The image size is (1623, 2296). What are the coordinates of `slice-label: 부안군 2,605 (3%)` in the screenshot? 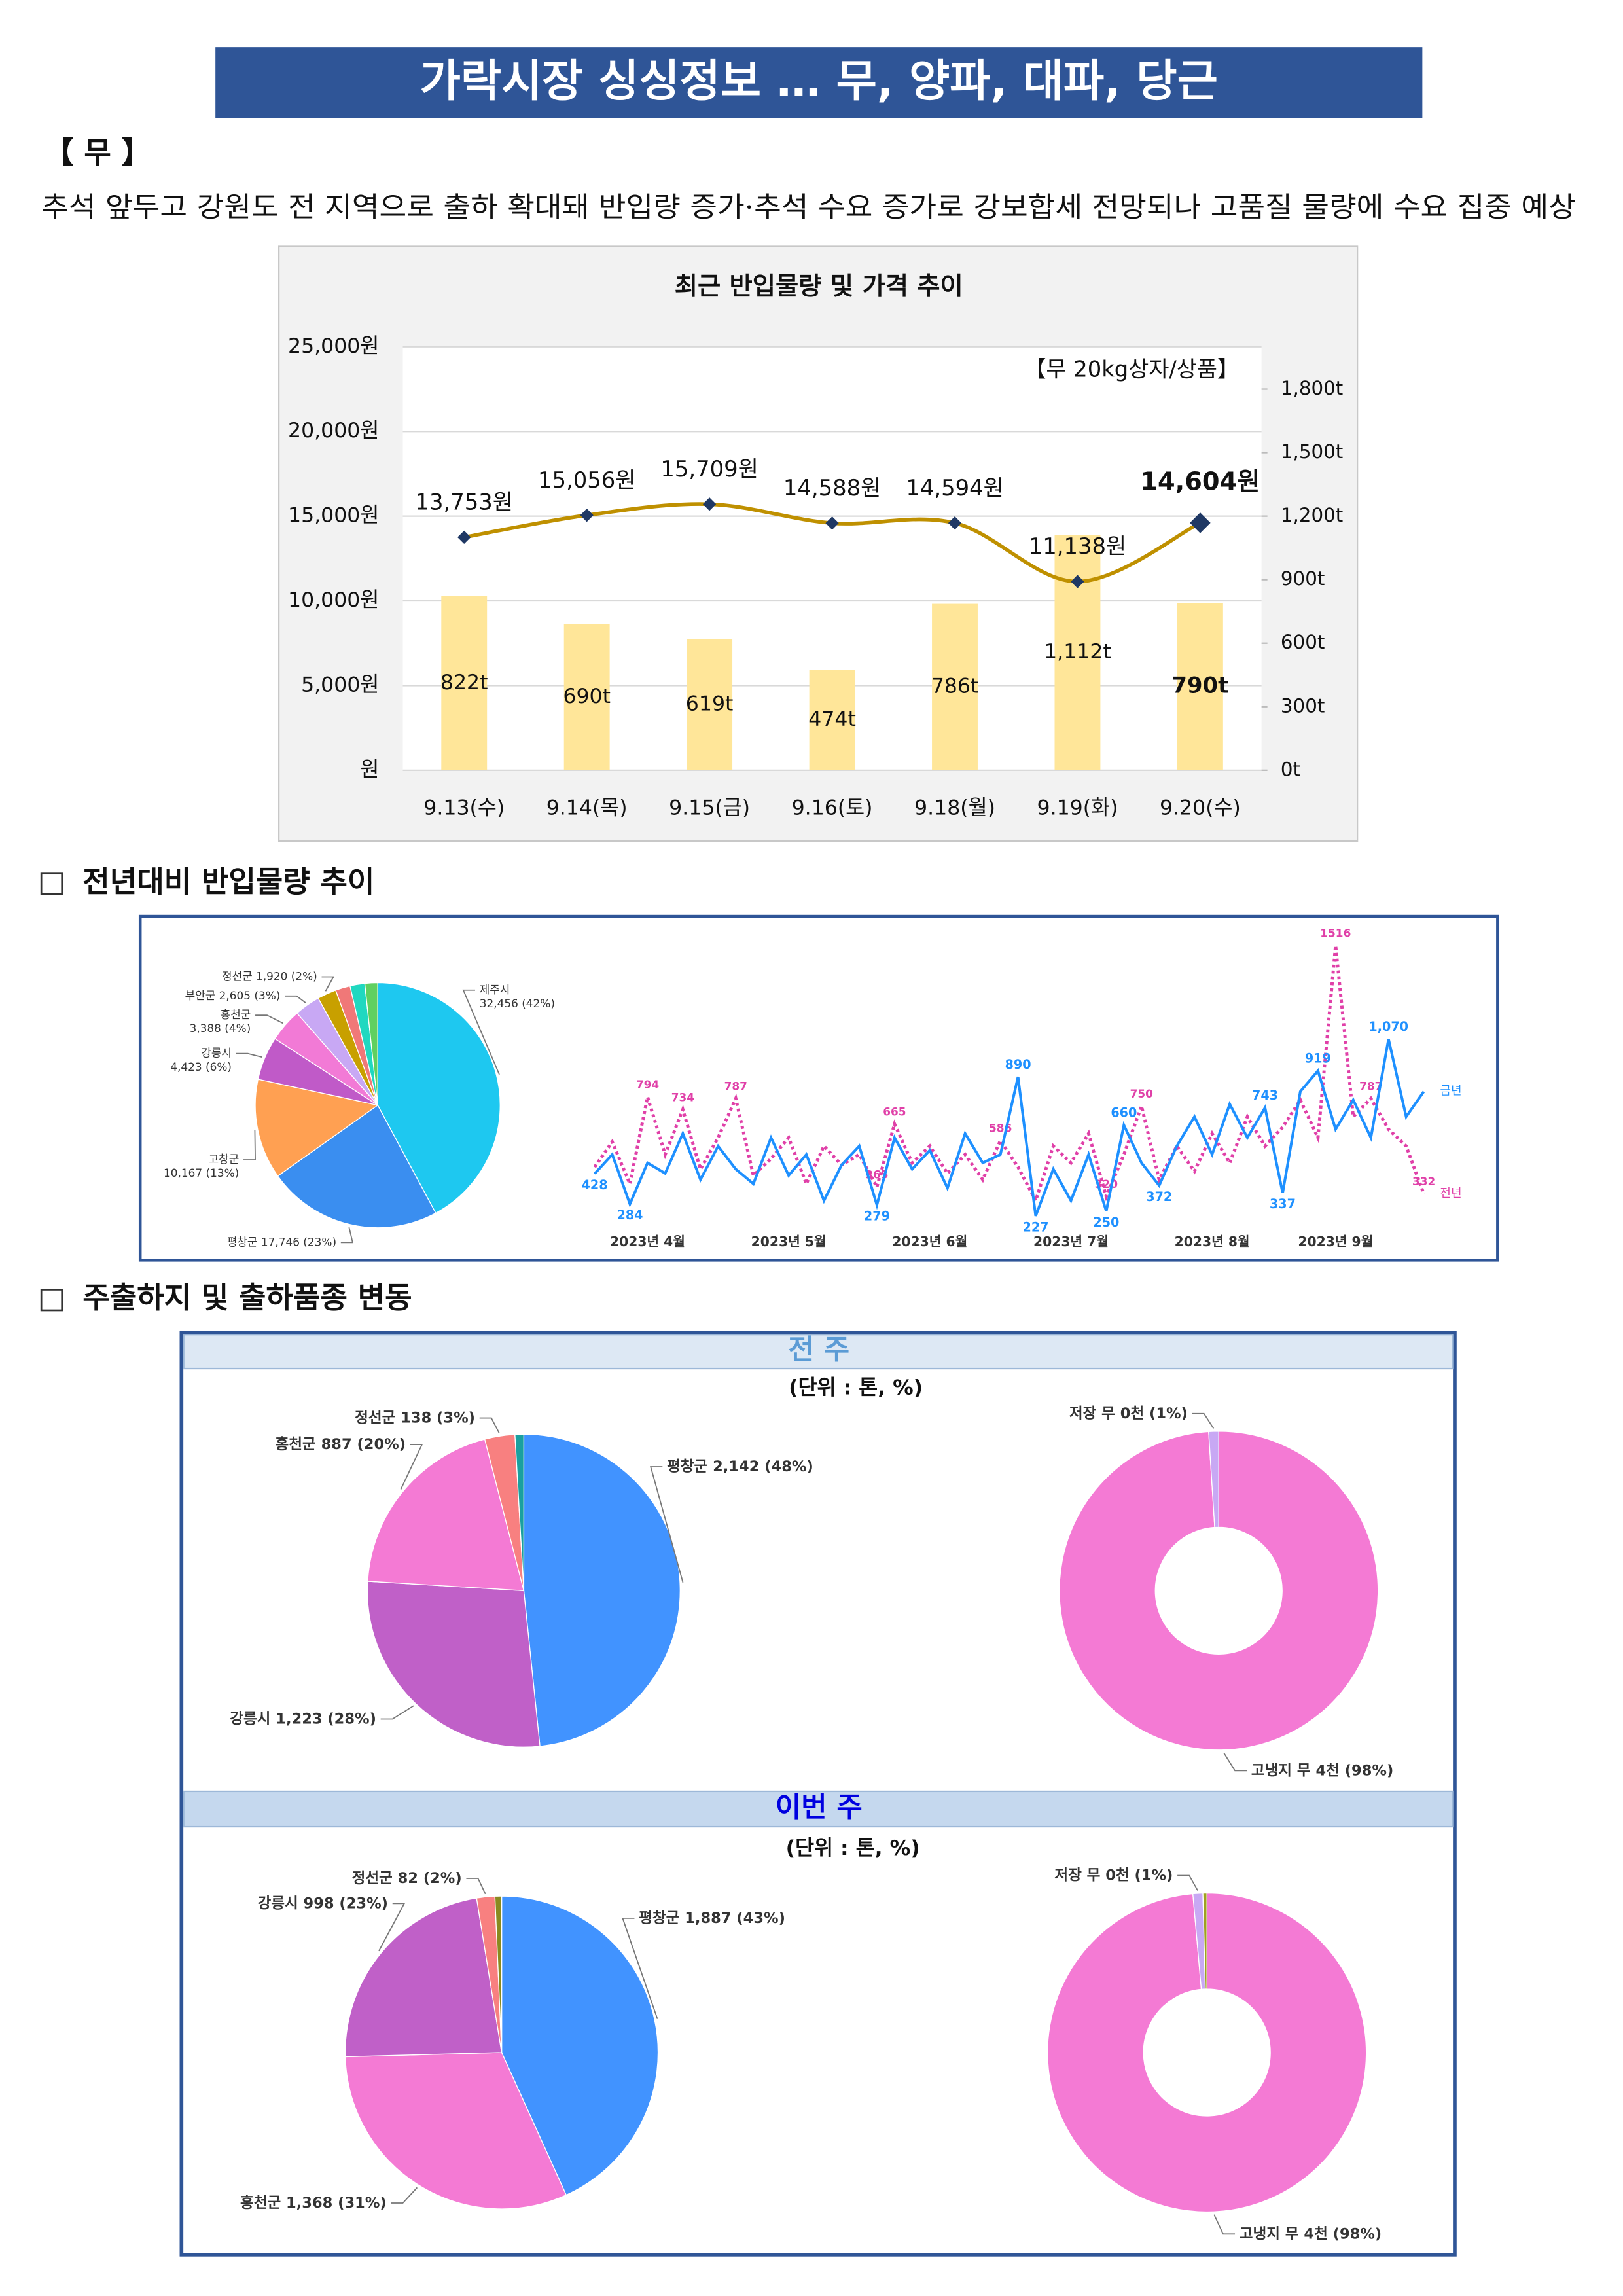 It's located at (233, 995).